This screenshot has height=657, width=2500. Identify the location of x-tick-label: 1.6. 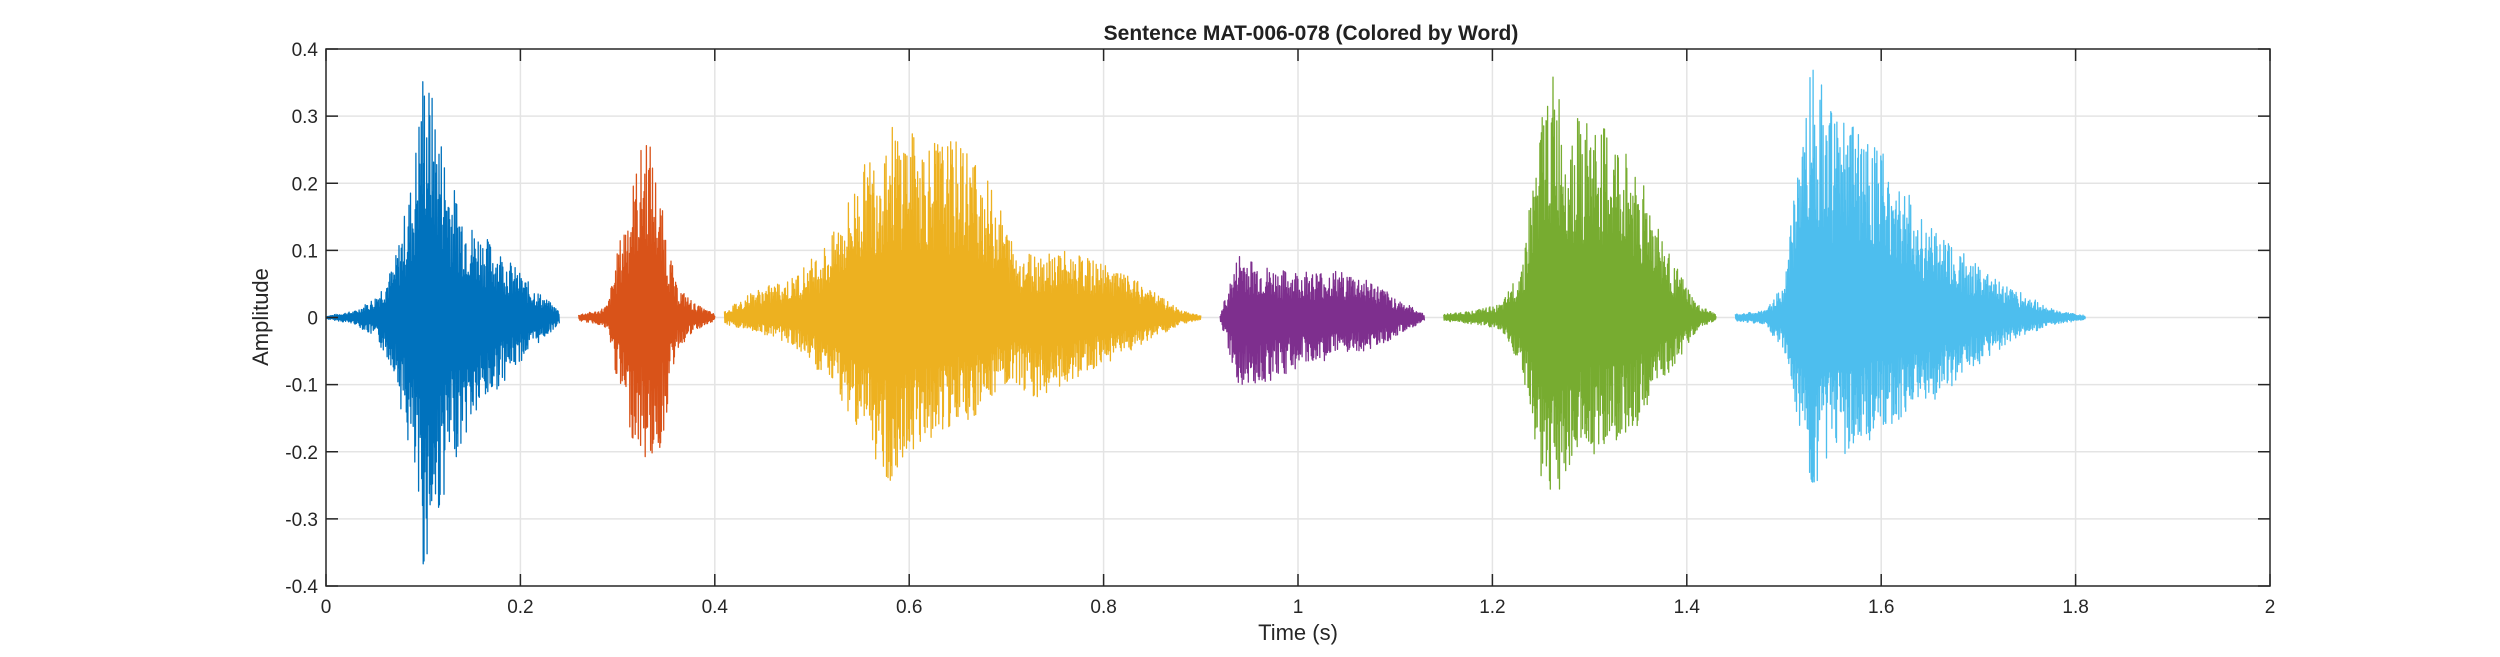
(1881, 607).